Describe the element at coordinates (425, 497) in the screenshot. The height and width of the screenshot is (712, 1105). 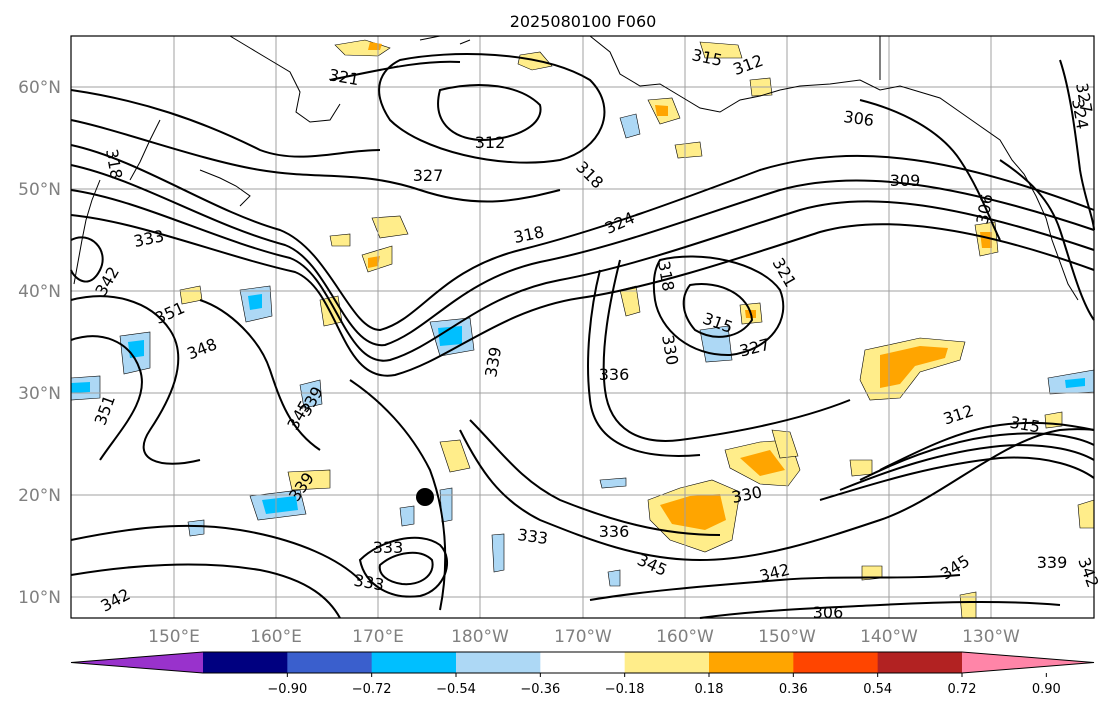
I see `storm-center-marker` at that location.